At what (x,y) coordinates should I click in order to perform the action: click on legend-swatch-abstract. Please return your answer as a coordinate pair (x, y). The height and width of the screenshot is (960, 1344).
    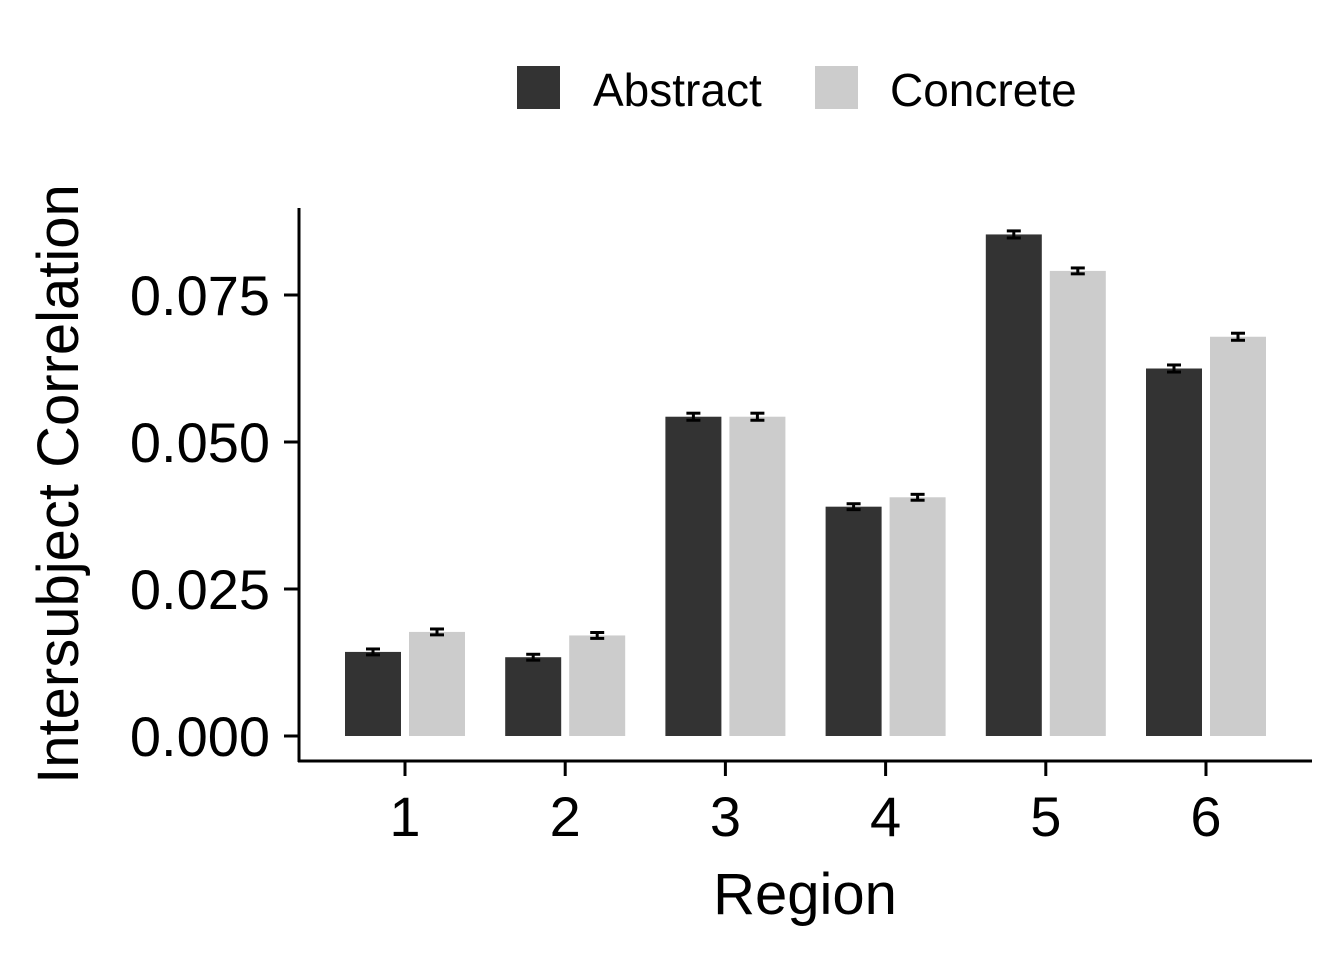
    Looking at the image, I should click on (538, 87).